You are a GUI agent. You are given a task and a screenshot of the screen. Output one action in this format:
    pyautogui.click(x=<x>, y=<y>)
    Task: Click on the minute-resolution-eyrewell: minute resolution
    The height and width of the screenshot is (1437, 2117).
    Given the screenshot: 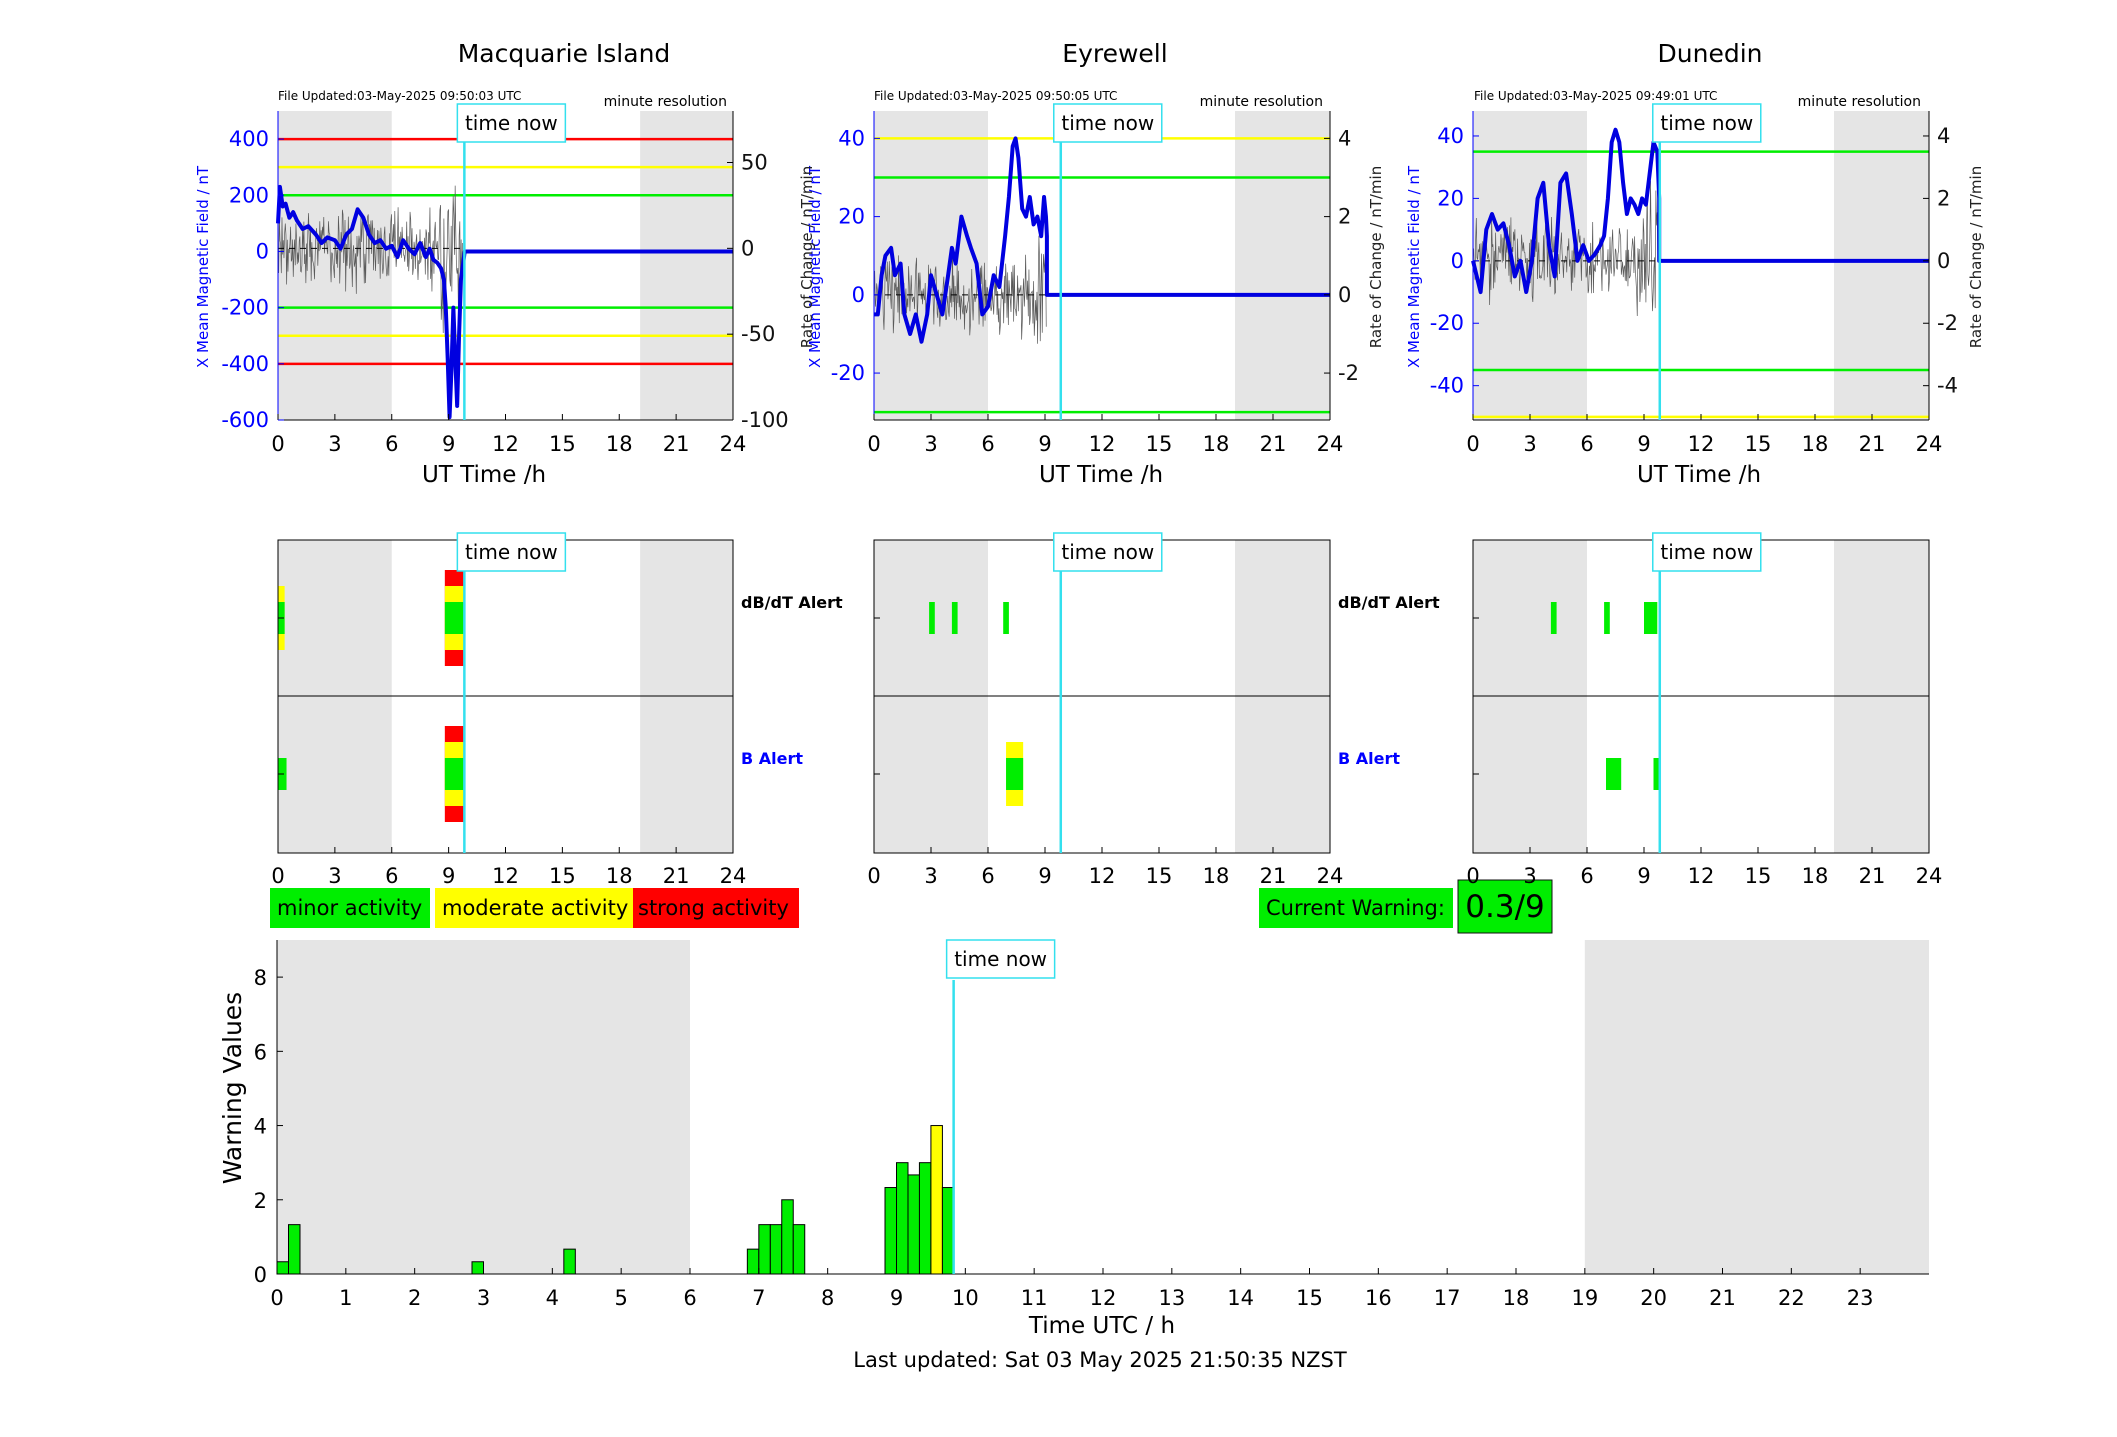 What is the action you would take?
    pyautogui.click(x=1261, y=102)
    